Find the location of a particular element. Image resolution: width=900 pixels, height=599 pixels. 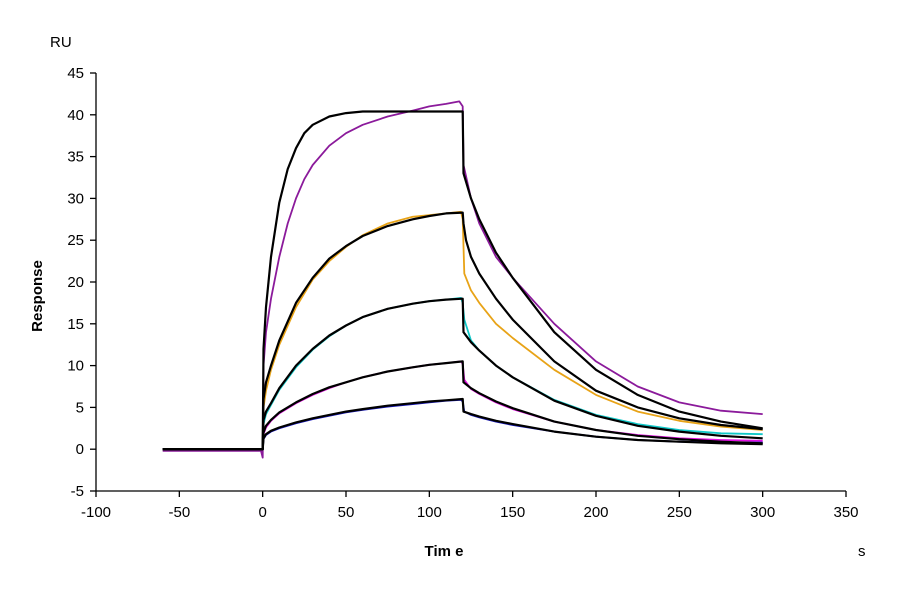

x-tick-label: 250 is located at coordinates (679, 512).